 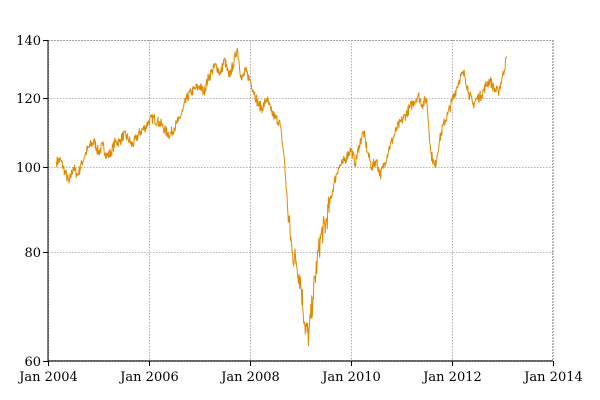 What do you see at coordinates (32, 202) in the screenshot?
I see `y-axis-ticks: 60 80 100 120 140` at bounding box center [32, 202].